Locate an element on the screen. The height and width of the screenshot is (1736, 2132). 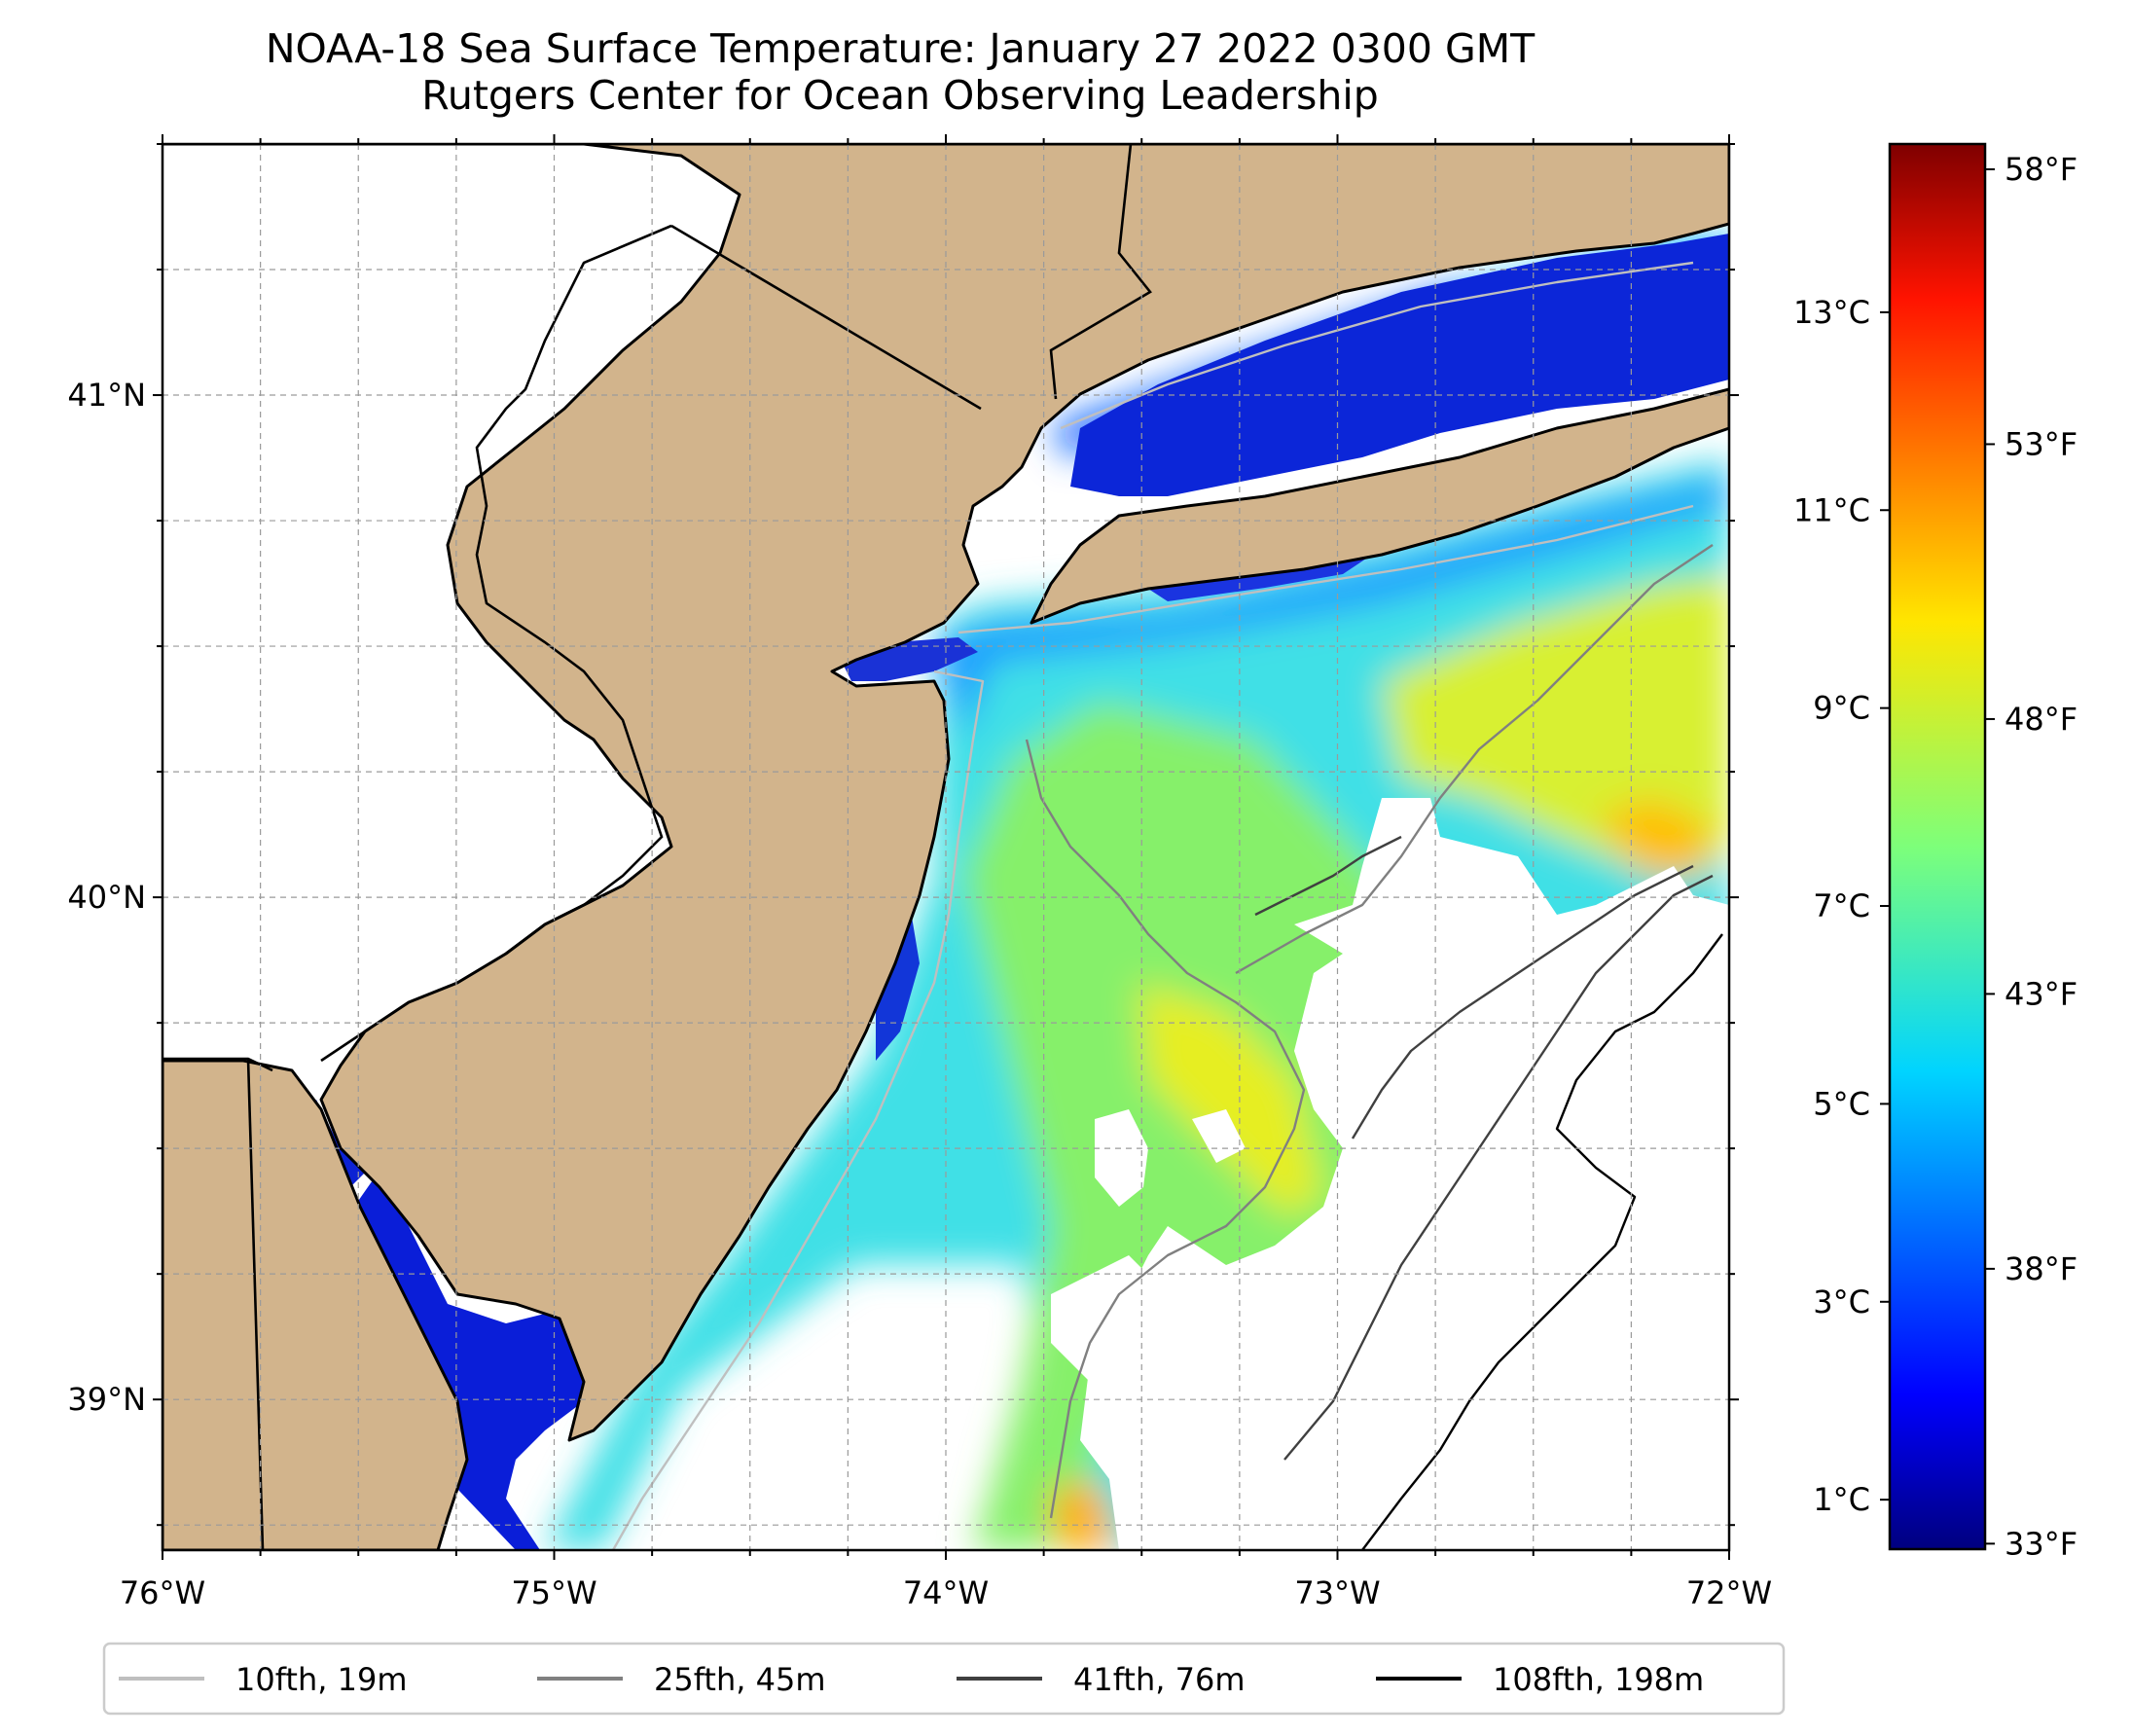
fahrenheit-label: 38°F is located at coordinates (2041, 1269).